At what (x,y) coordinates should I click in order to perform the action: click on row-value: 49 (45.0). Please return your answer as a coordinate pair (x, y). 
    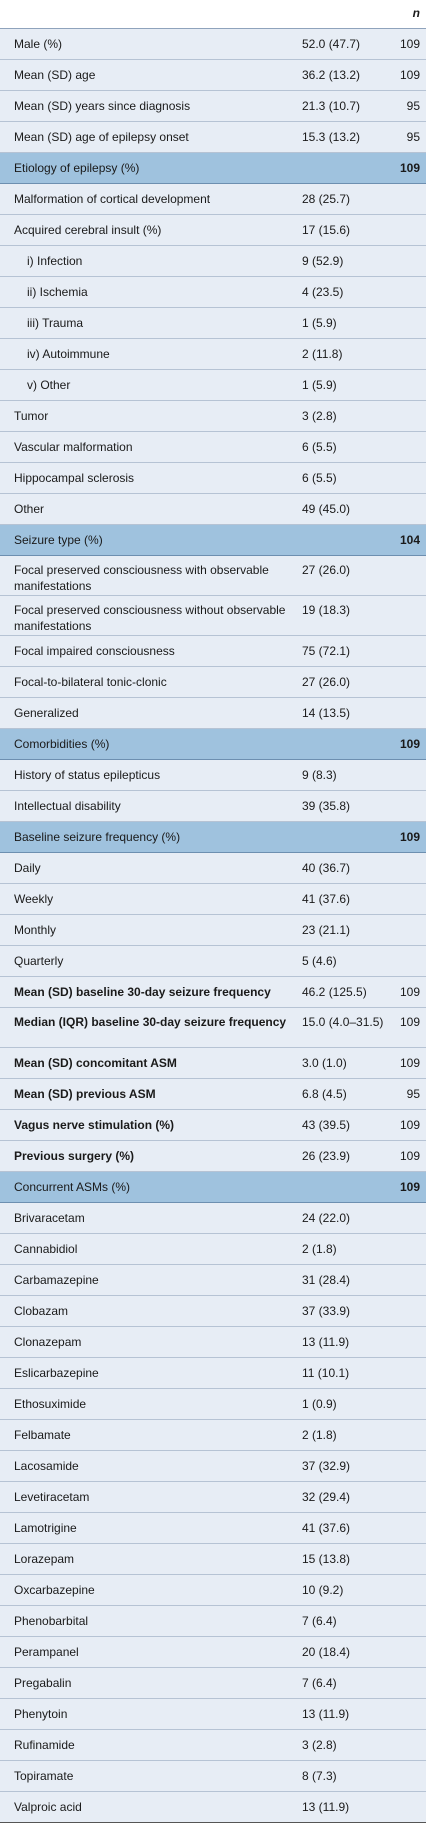
    Looking at the image, I should click on (343, 509).